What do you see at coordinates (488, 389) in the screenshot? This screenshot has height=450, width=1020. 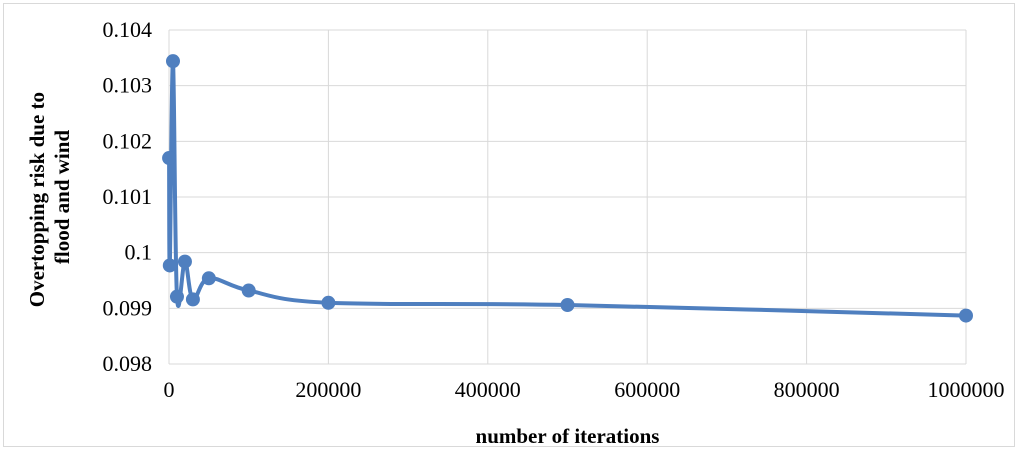 I see `x-tick-label: 400000` at bounding box center [488, 389].